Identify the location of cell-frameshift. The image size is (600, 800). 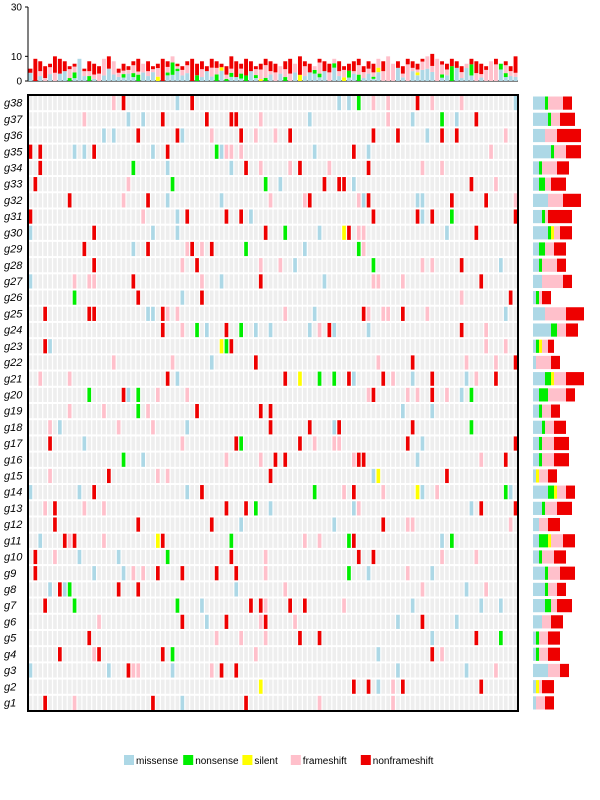
(442, 557).